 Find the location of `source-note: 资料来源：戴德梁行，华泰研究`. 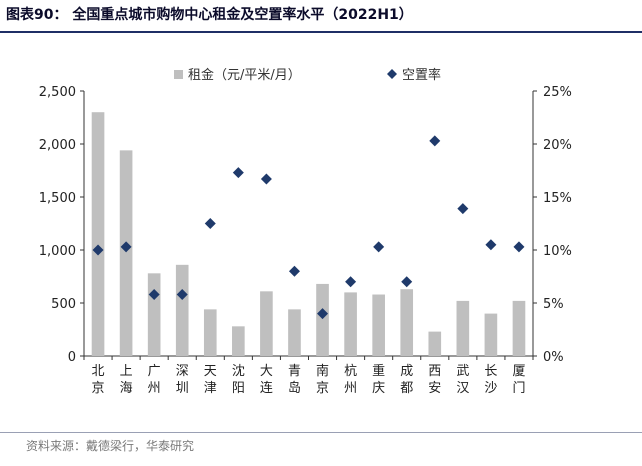

source-note: 资料来源：戴德梁行，华泰研究 is located at coordinates (110, 446).